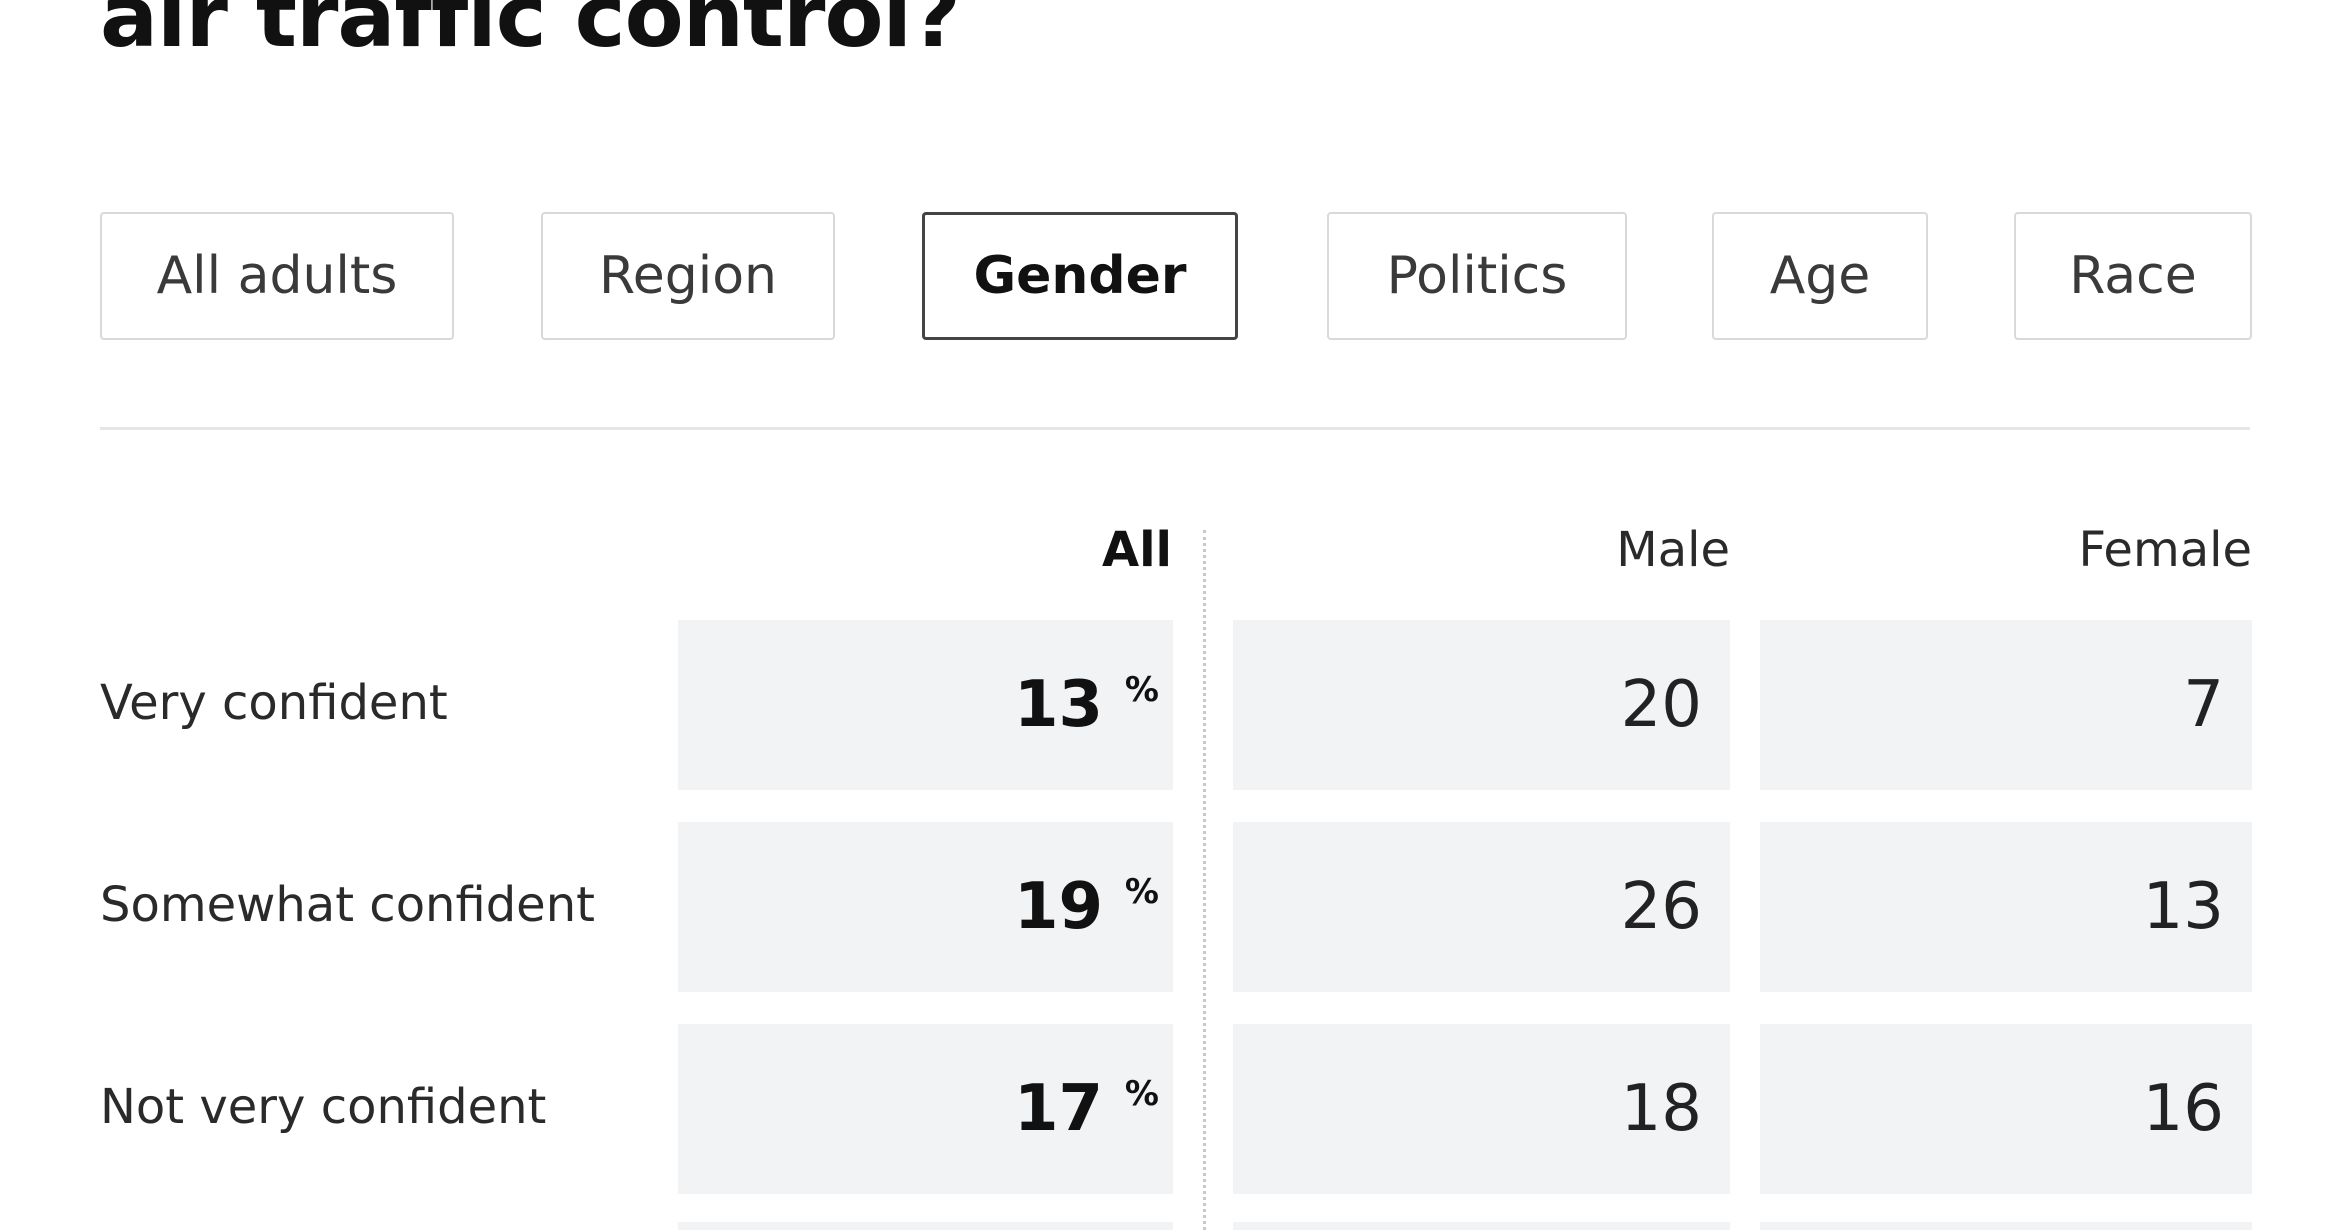 The height and width of the screenshot is (1230, 2350). I want to click on cell-all-very-confident: 13 %, so click(925, 705).